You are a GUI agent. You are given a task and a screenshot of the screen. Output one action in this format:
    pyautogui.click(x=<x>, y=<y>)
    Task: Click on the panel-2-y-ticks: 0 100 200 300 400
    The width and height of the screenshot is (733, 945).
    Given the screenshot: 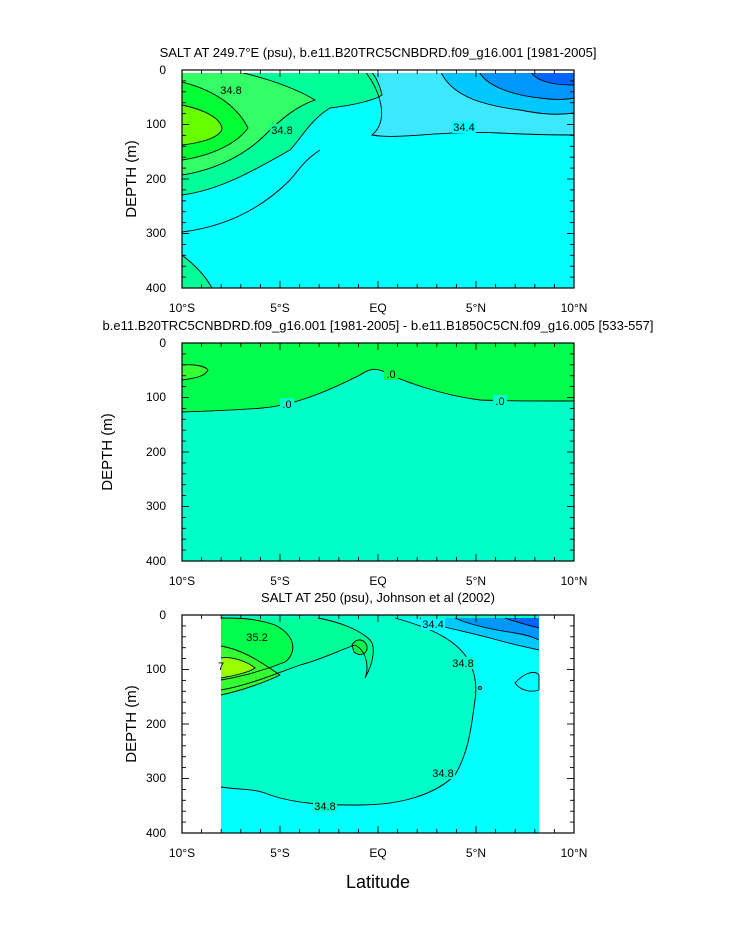 What is the action you would take?
    pyautogui.click(x=156, y=452)
    